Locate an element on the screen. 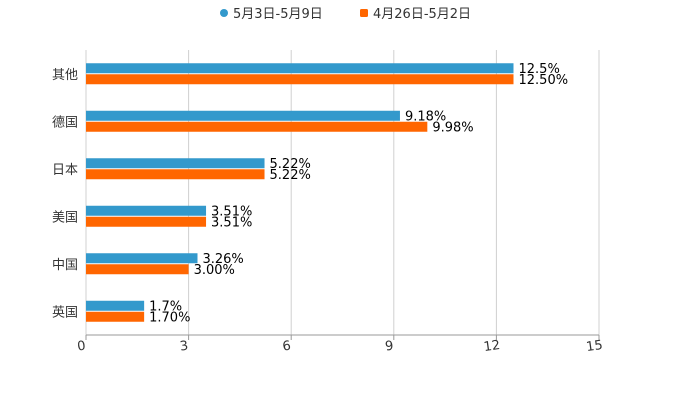  x-tick-label: 12 is located at coordinates (492, 346).